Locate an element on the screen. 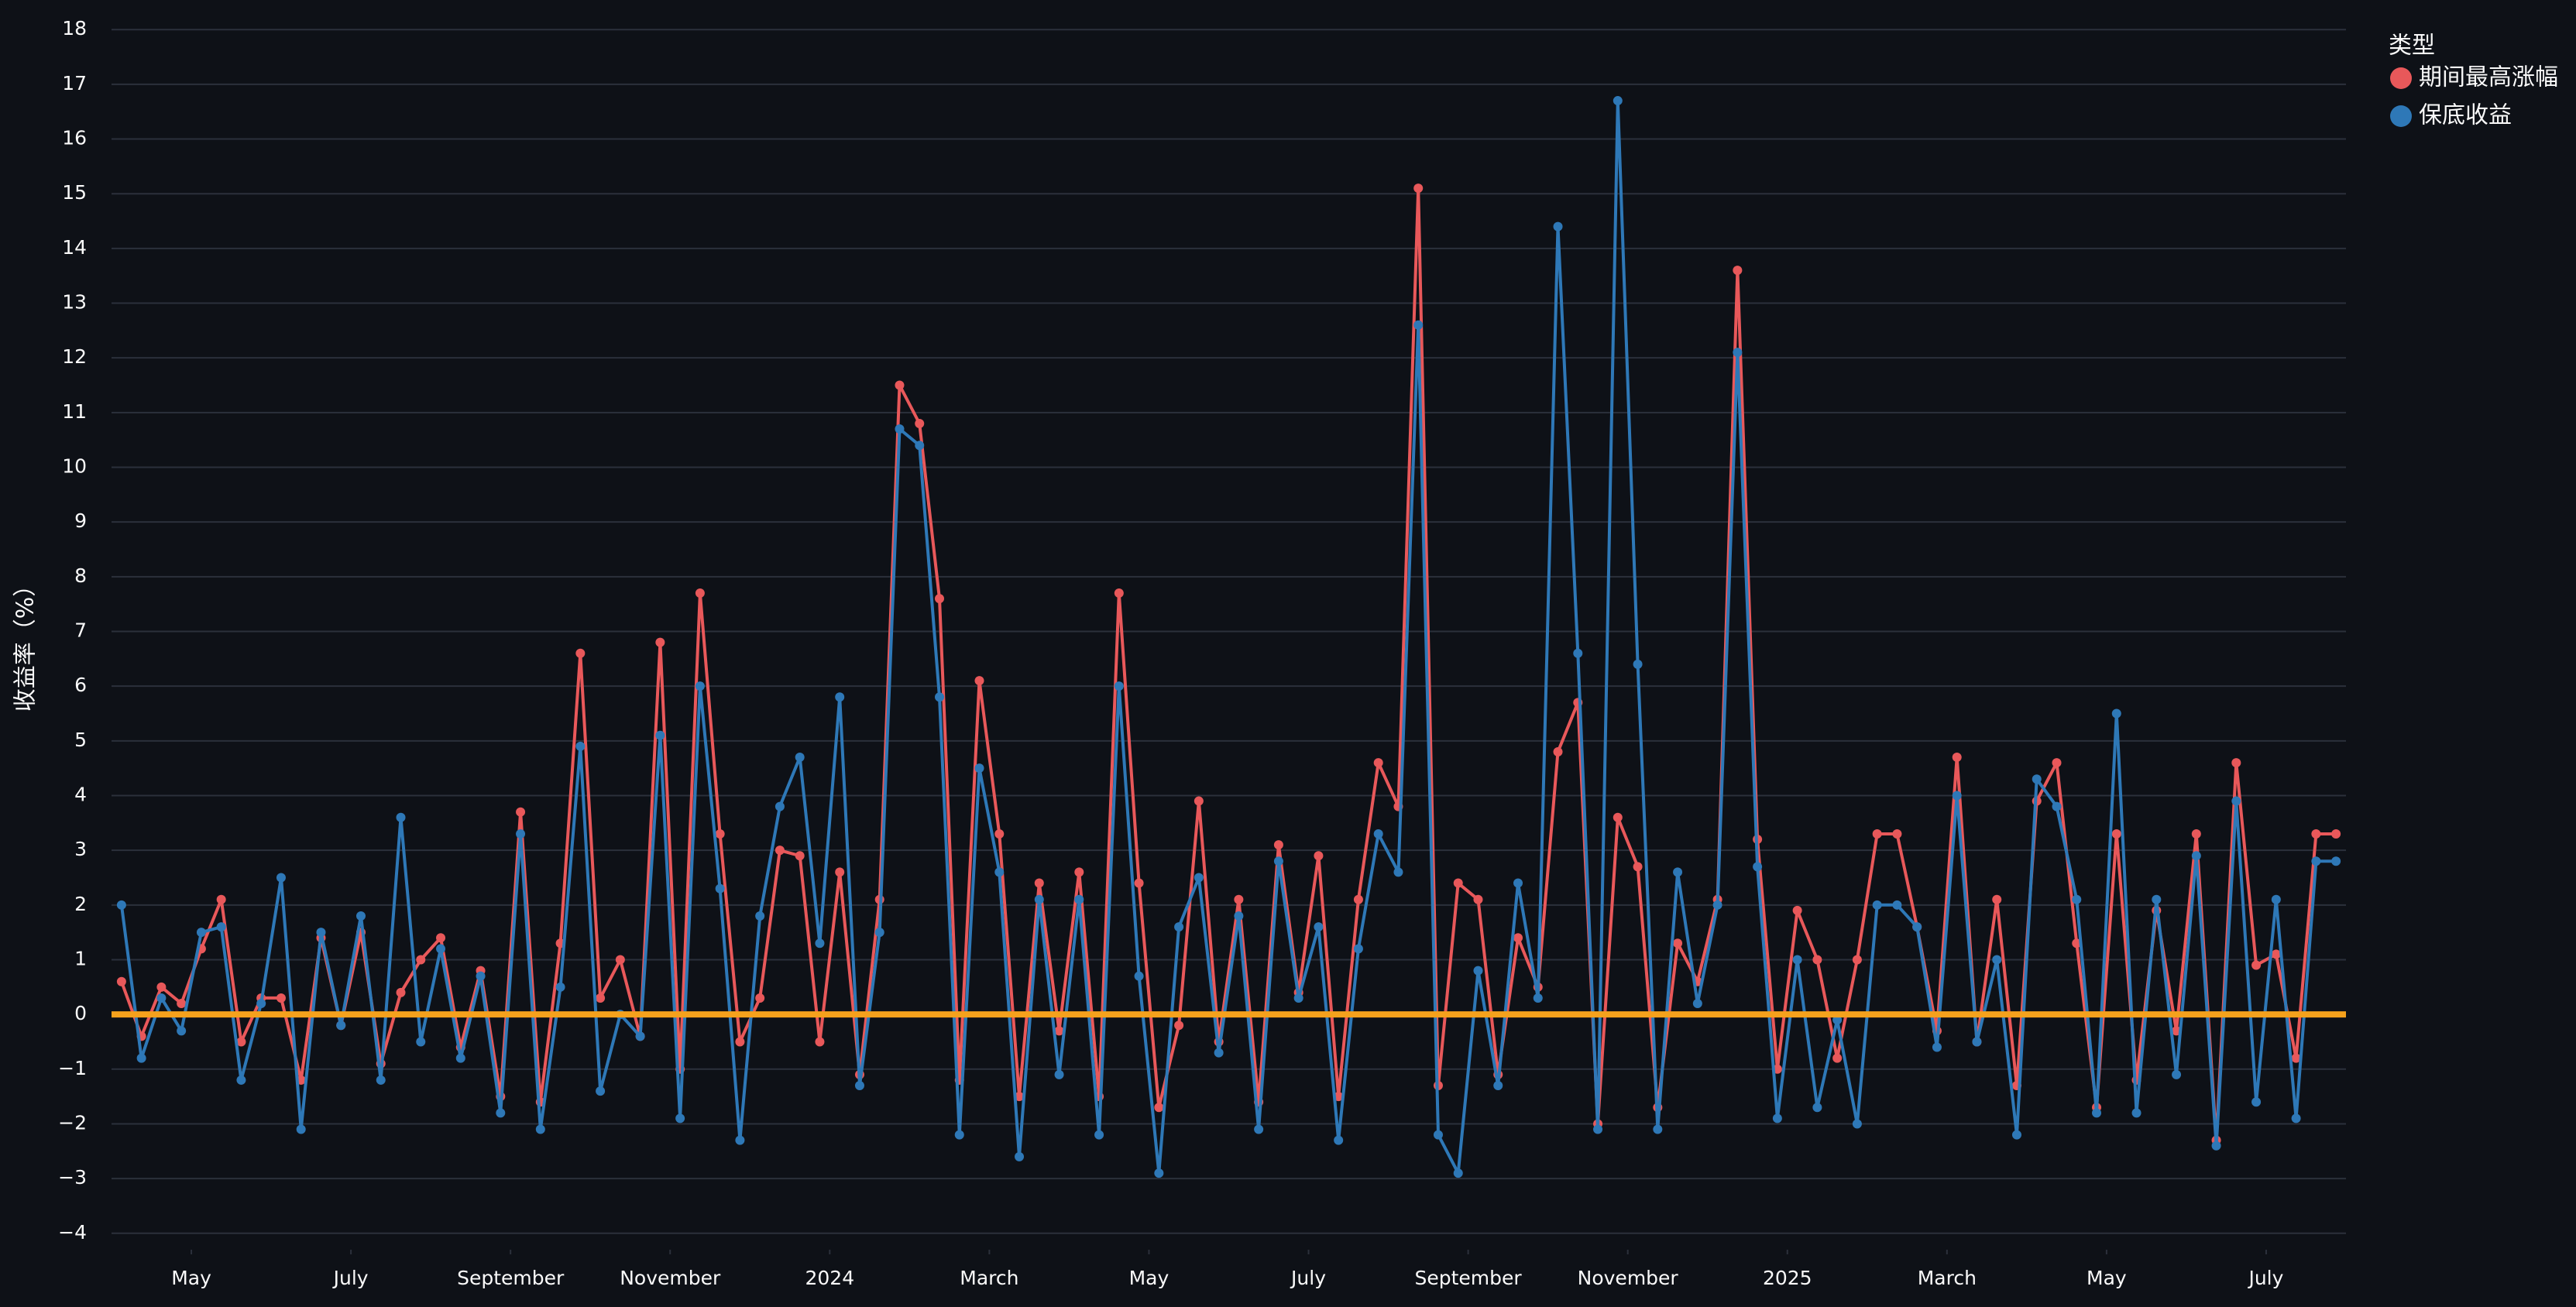  legend-item: 期间最高涨幅 is located at coordinates (2474, 78).